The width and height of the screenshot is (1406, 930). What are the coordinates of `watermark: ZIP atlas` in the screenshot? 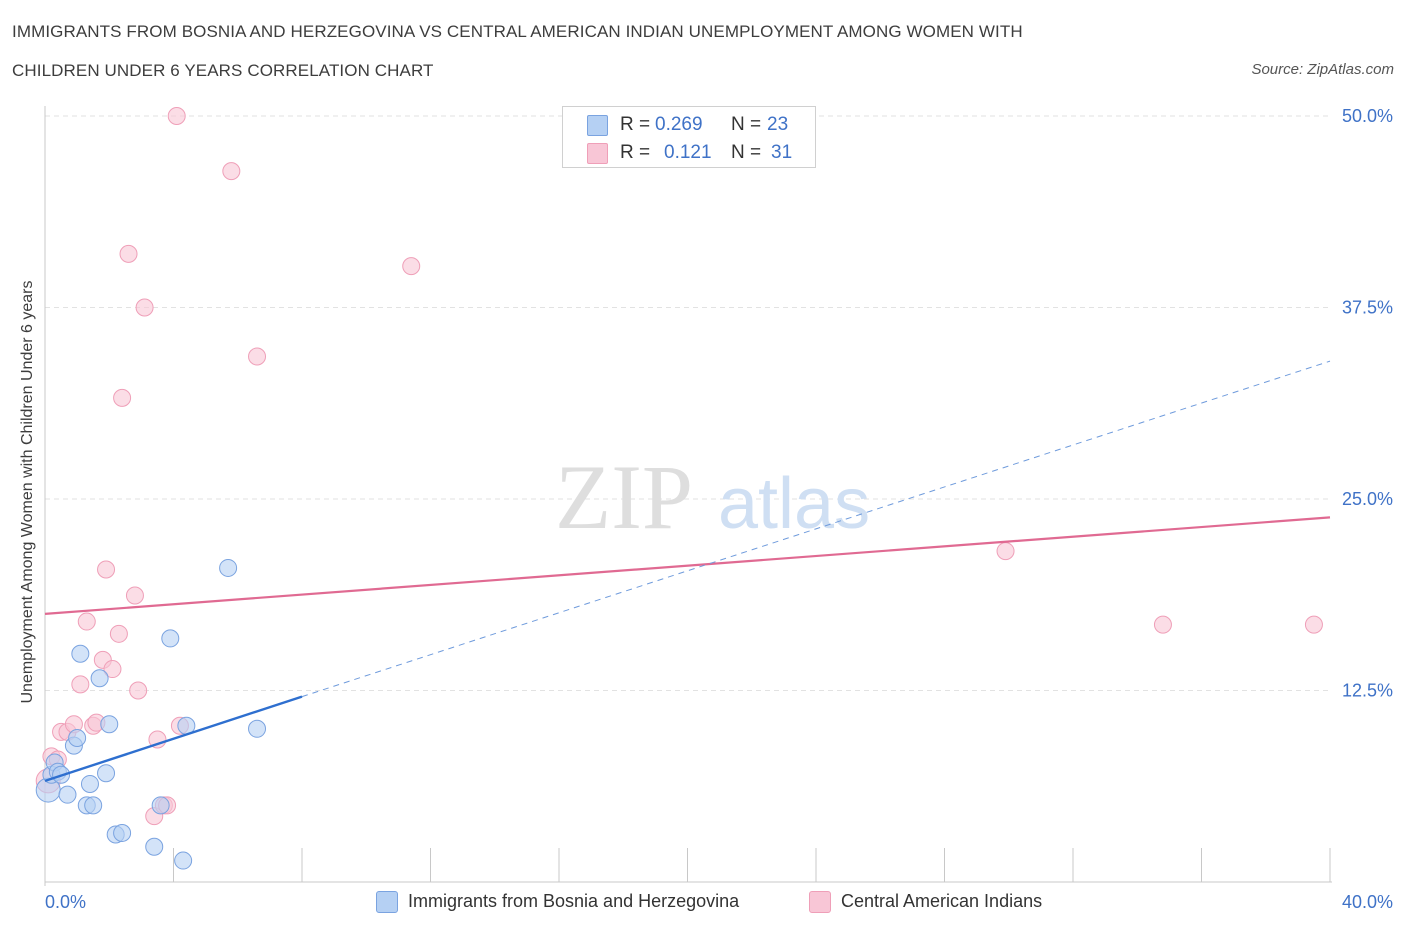 It's located at (712, 497).